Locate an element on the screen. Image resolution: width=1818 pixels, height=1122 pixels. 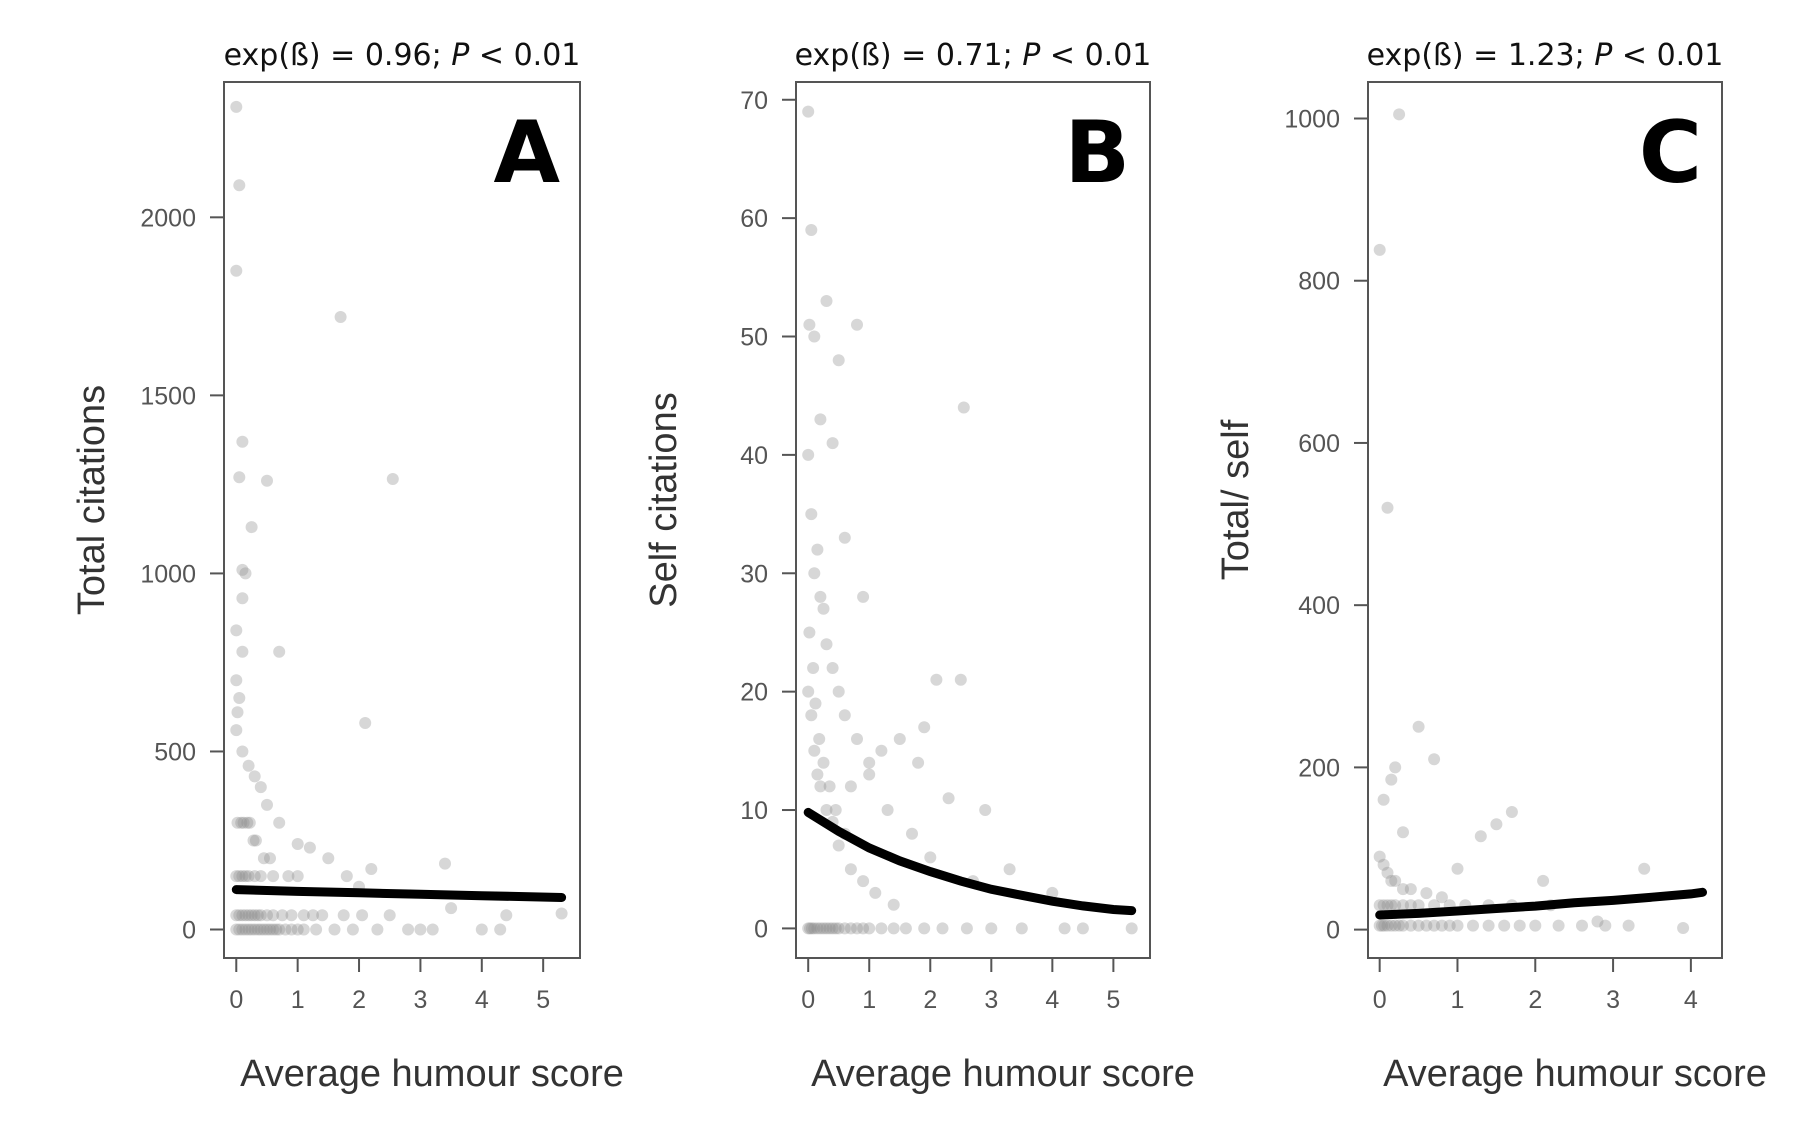
x-axis-label: Average humour score is located at coordinates (1575, 1074).